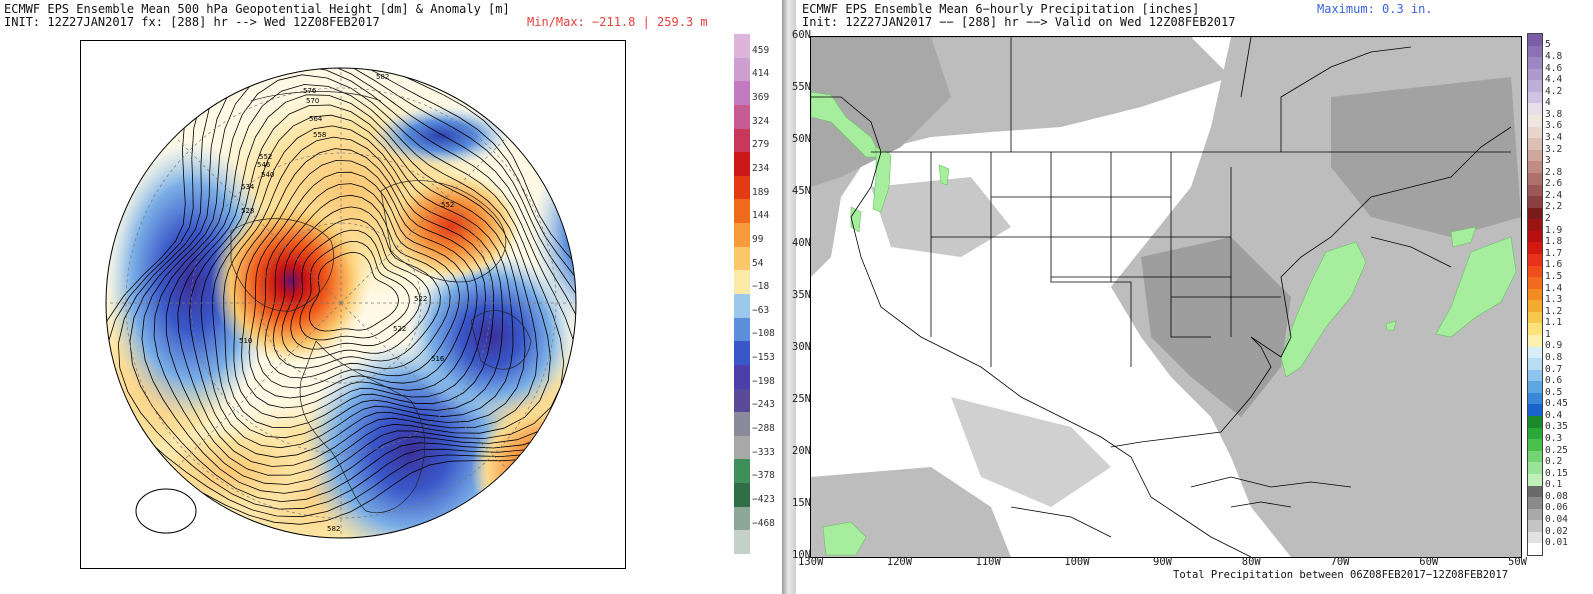 This screenshot has height=594, width=1593. Describe the element at coordinates (1340, 562) in the screenshot. I see `longitude-label: 70W` at that location.